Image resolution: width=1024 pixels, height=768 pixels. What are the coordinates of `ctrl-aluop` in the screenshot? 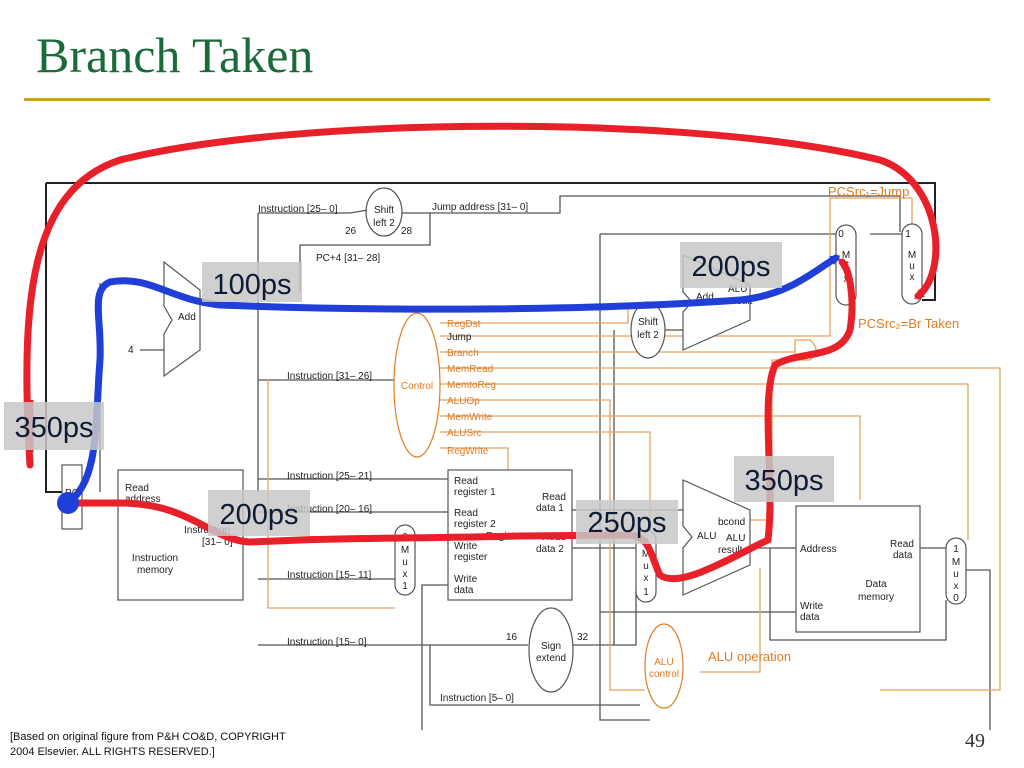 It's located at (542, 545).